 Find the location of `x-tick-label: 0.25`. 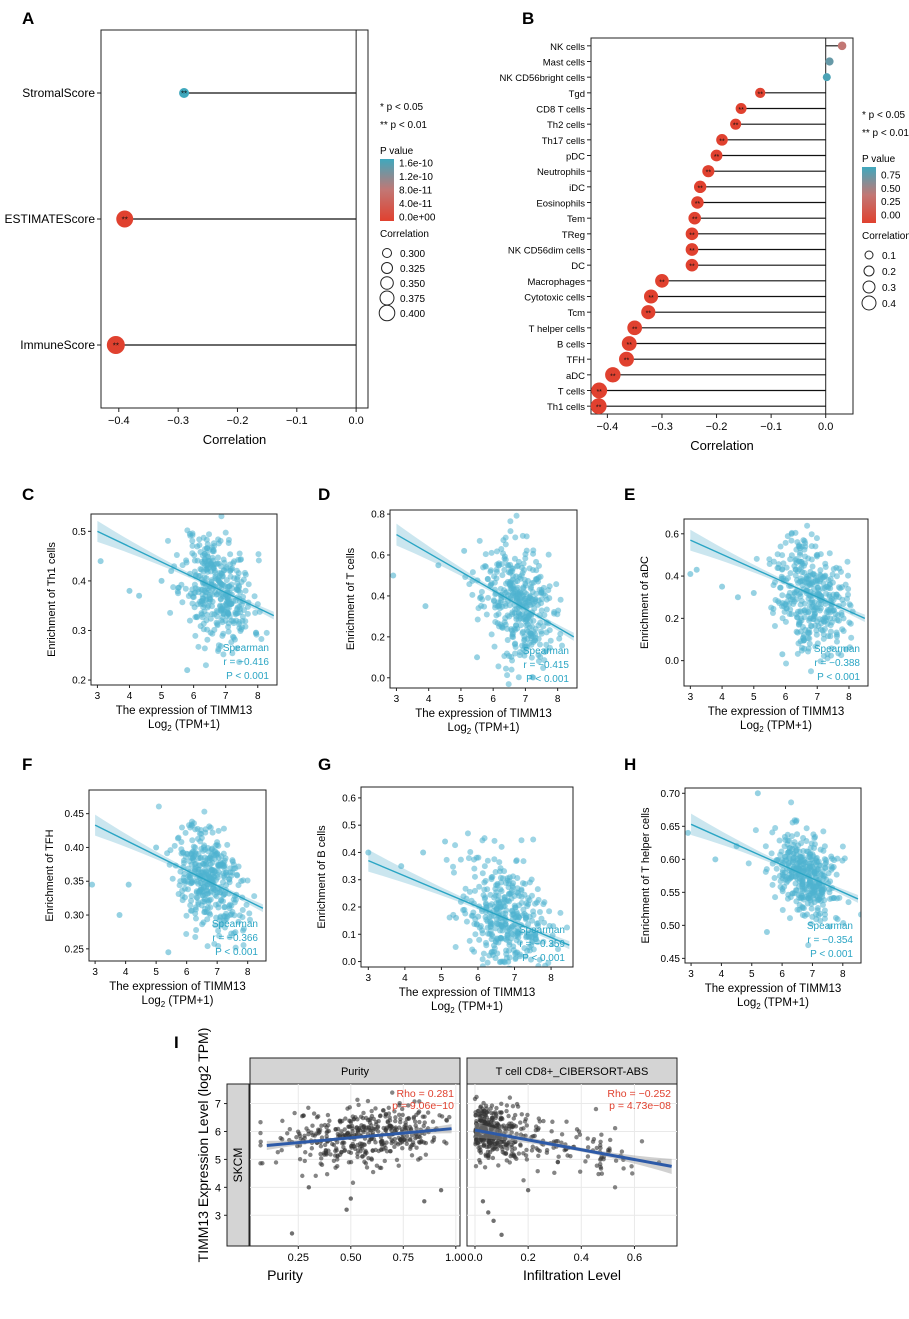

x-tick-label: 0.25 is located at coordinates (298, 1258).